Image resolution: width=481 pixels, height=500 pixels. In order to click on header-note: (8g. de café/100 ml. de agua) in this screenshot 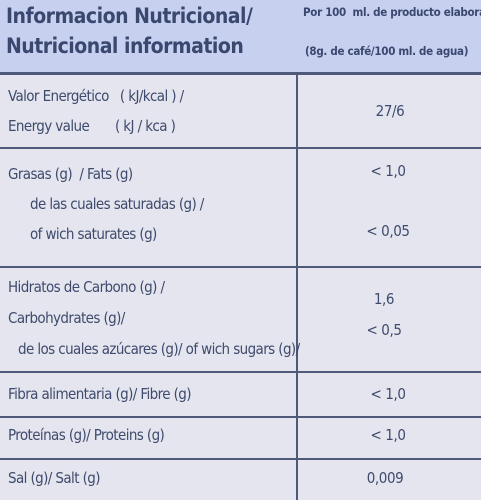, I will do `click(387, 51)`.